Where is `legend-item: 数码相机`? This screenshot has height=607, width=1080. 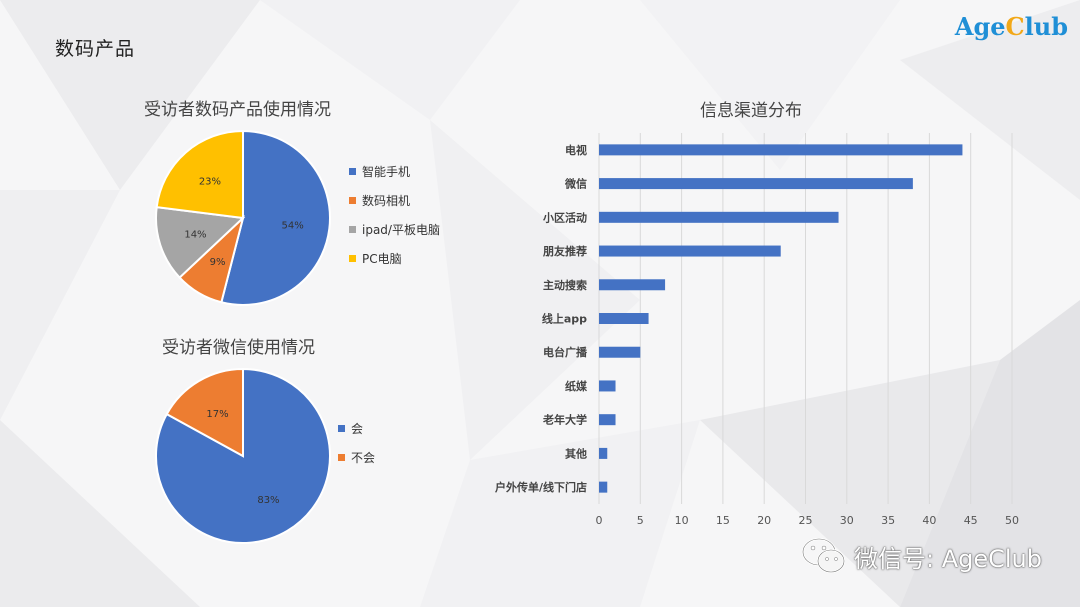
legend-item: 数码相机 is located at coordinates (394, 200).